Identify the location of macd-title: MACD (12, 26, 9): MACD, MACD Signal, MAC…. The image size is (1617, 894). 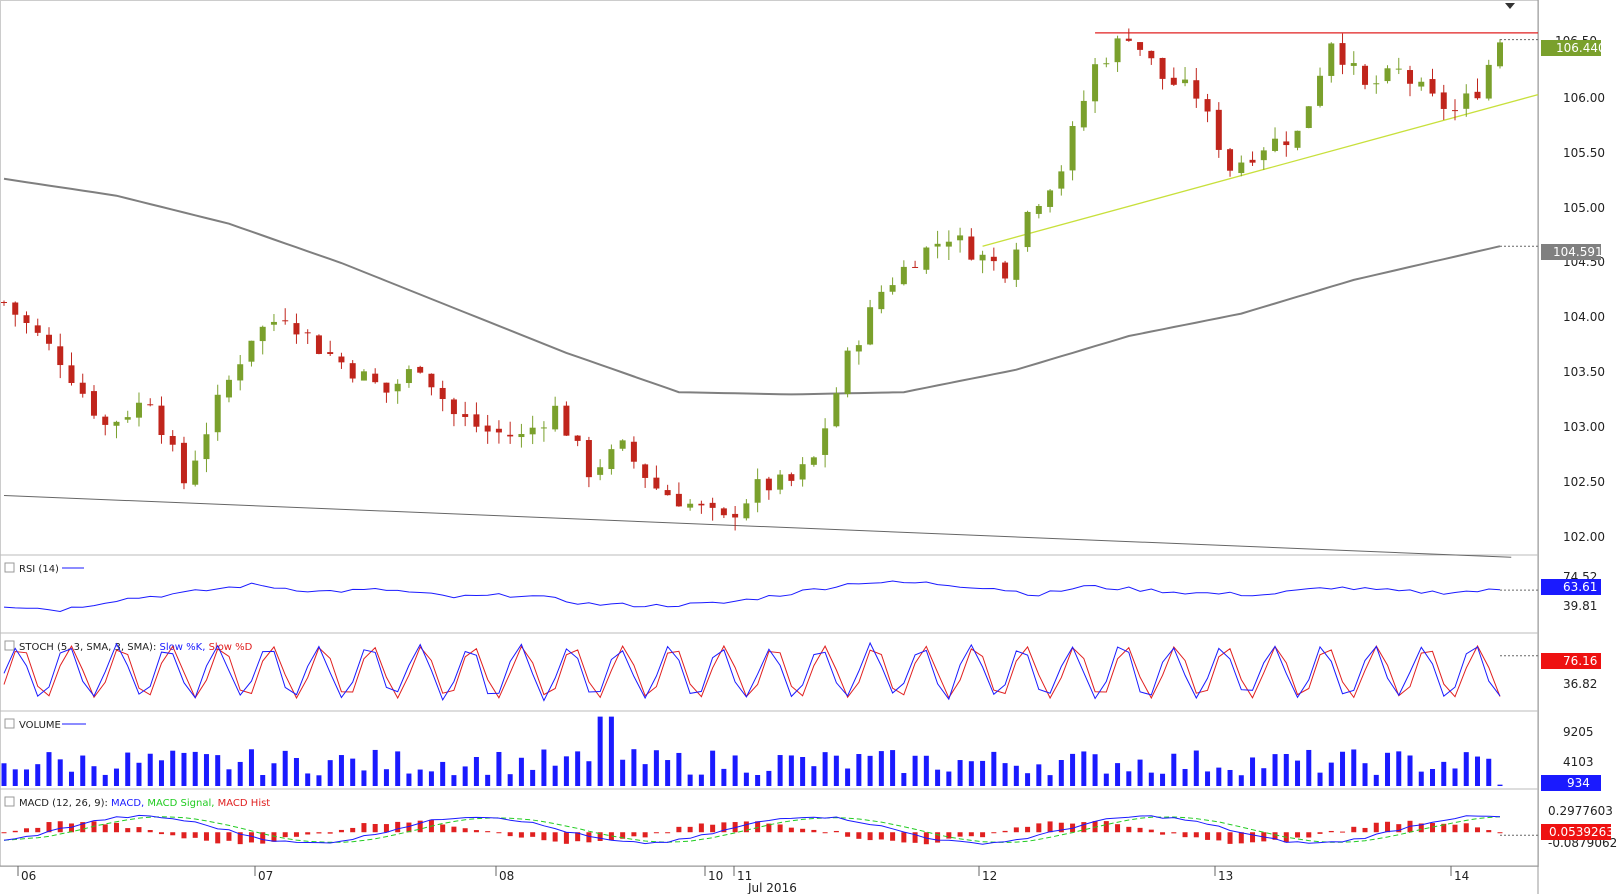
(144, 803).